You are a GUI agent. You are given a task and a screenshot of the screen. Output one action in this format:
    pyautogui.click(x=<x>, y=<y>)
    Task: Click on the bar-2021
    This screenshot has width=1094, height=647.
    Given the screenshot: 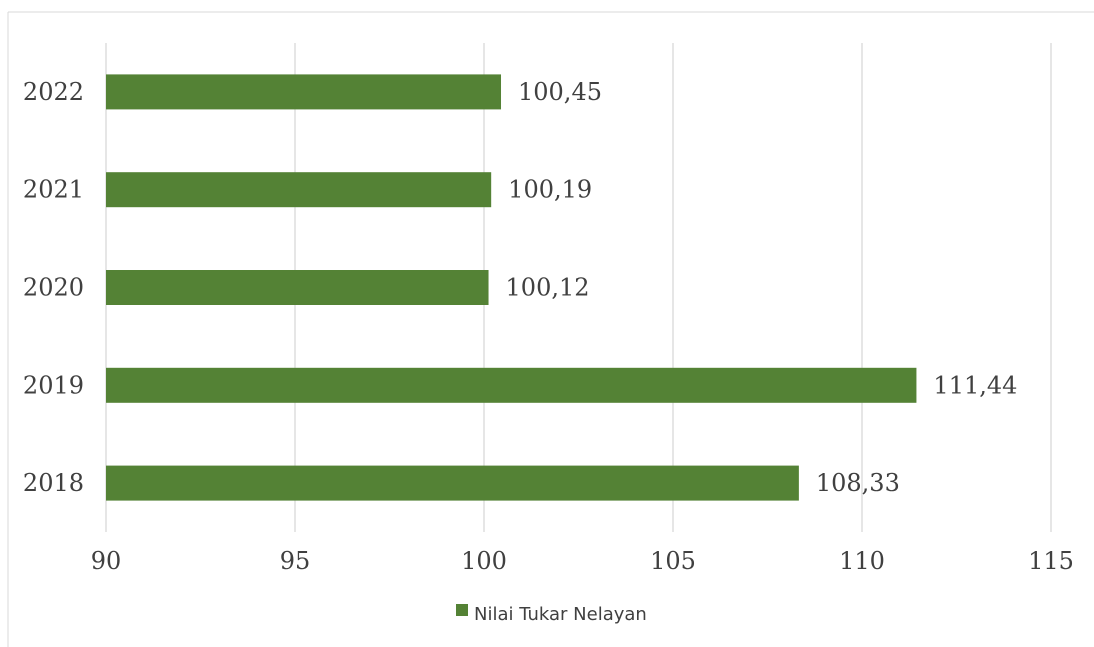 What is the action you would take?
    pyautogui.click(x=299, y=190)
    